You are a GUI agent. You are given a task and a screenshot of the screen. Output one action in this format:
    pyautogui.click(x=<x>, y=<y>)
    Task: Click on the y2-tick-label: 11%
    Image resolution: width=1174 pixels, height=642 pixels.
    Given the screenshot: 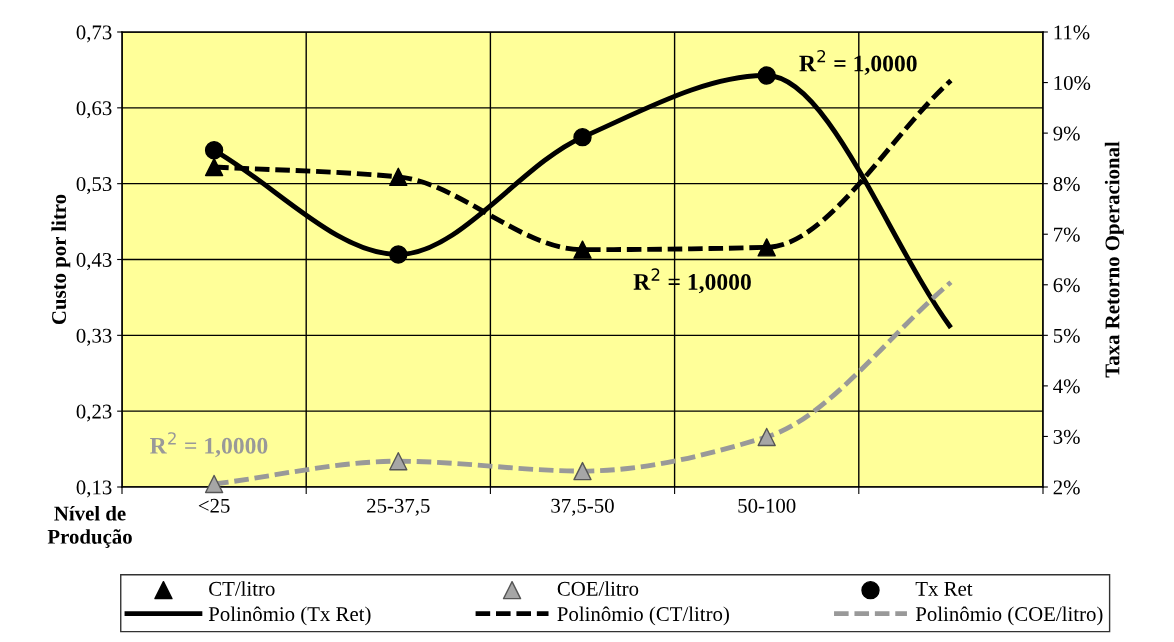 What is the action you would take?
    pyautogui.click(x=1072, y=32)
    